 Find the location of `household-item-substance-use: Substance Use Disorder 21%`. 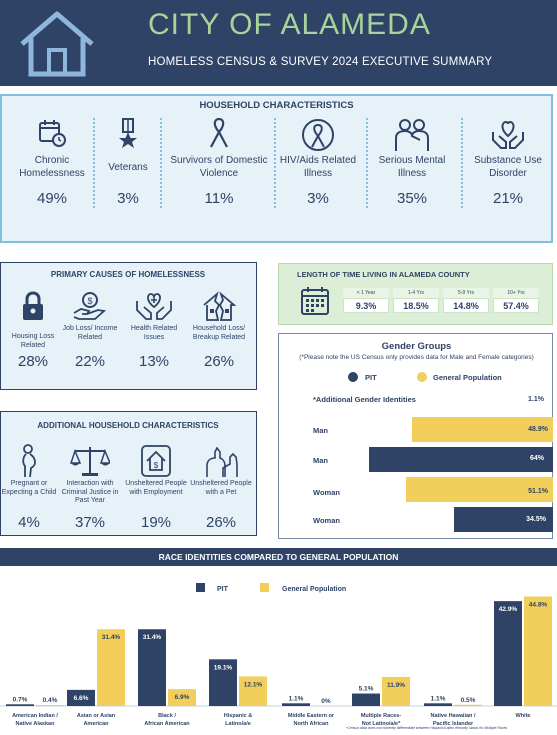

household-item-substance-use: Substance Use Disorder 21% is located at coordinates (508, 162).